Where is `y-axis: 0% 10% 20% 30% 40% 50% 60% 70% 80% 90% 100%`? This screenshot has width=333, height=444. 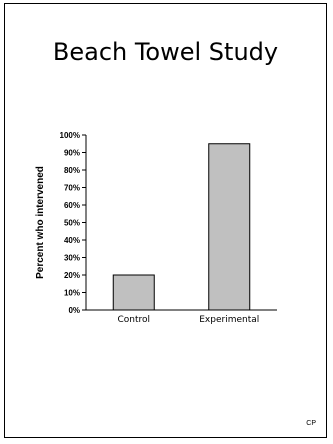
y-axis: 0% 10% 20% 30% 40% 50% 60% 70% 80% 90% 100% is located at coordinates (73, 223).